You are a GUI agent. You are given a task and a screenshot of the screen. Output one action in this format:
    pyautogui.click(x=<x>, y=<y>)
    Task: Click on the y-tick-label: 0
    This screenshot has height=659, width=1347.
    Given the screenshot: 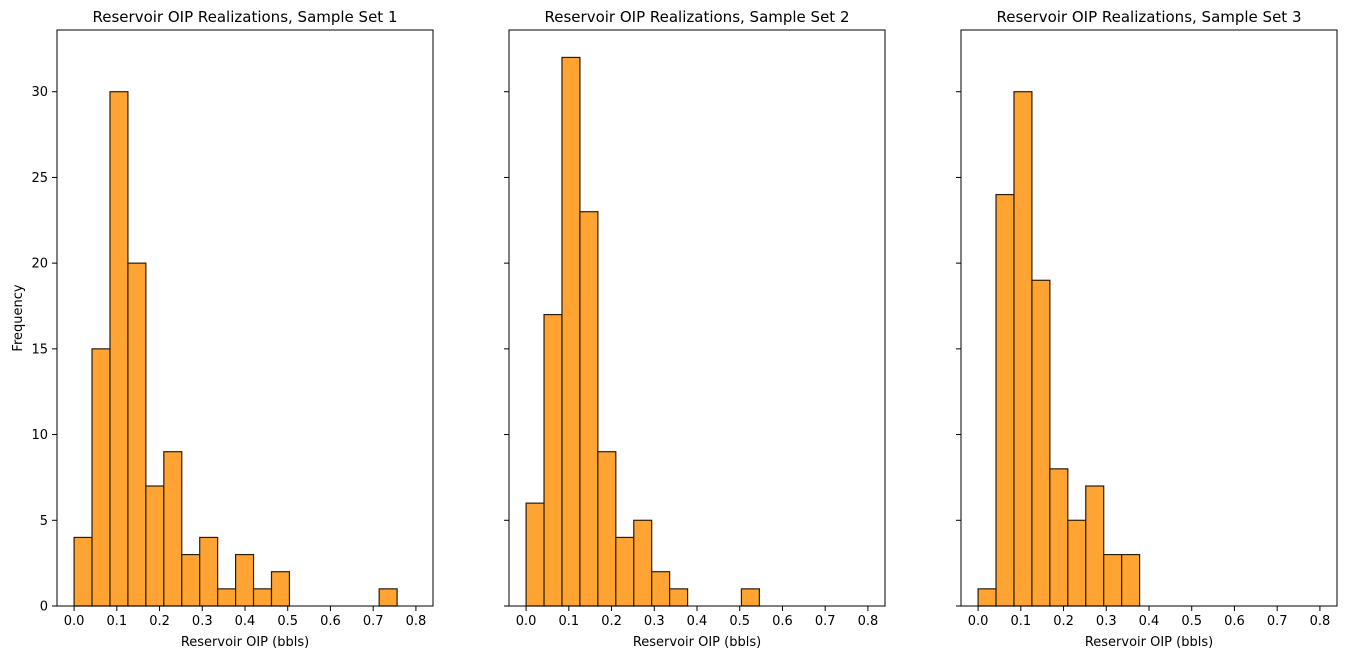 What is the action you would take?
    pyautogui.click(x=44, y=607)
    